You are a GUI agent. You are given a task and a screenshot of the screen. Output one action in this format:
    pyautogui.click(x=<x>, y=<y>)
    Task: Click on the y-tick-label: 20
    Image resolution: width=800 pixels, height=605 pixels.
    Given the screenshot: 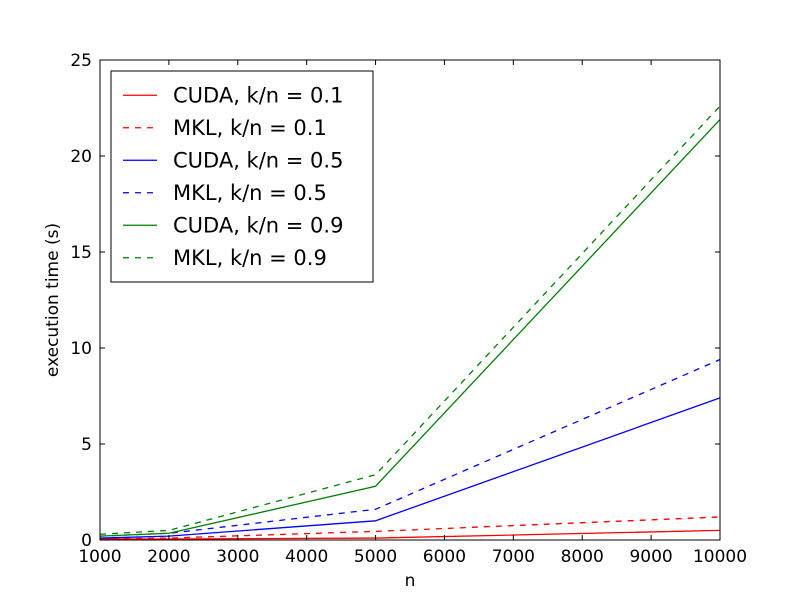 What is the action you would take?
    pyautogui.click(x=81, y=157)
    